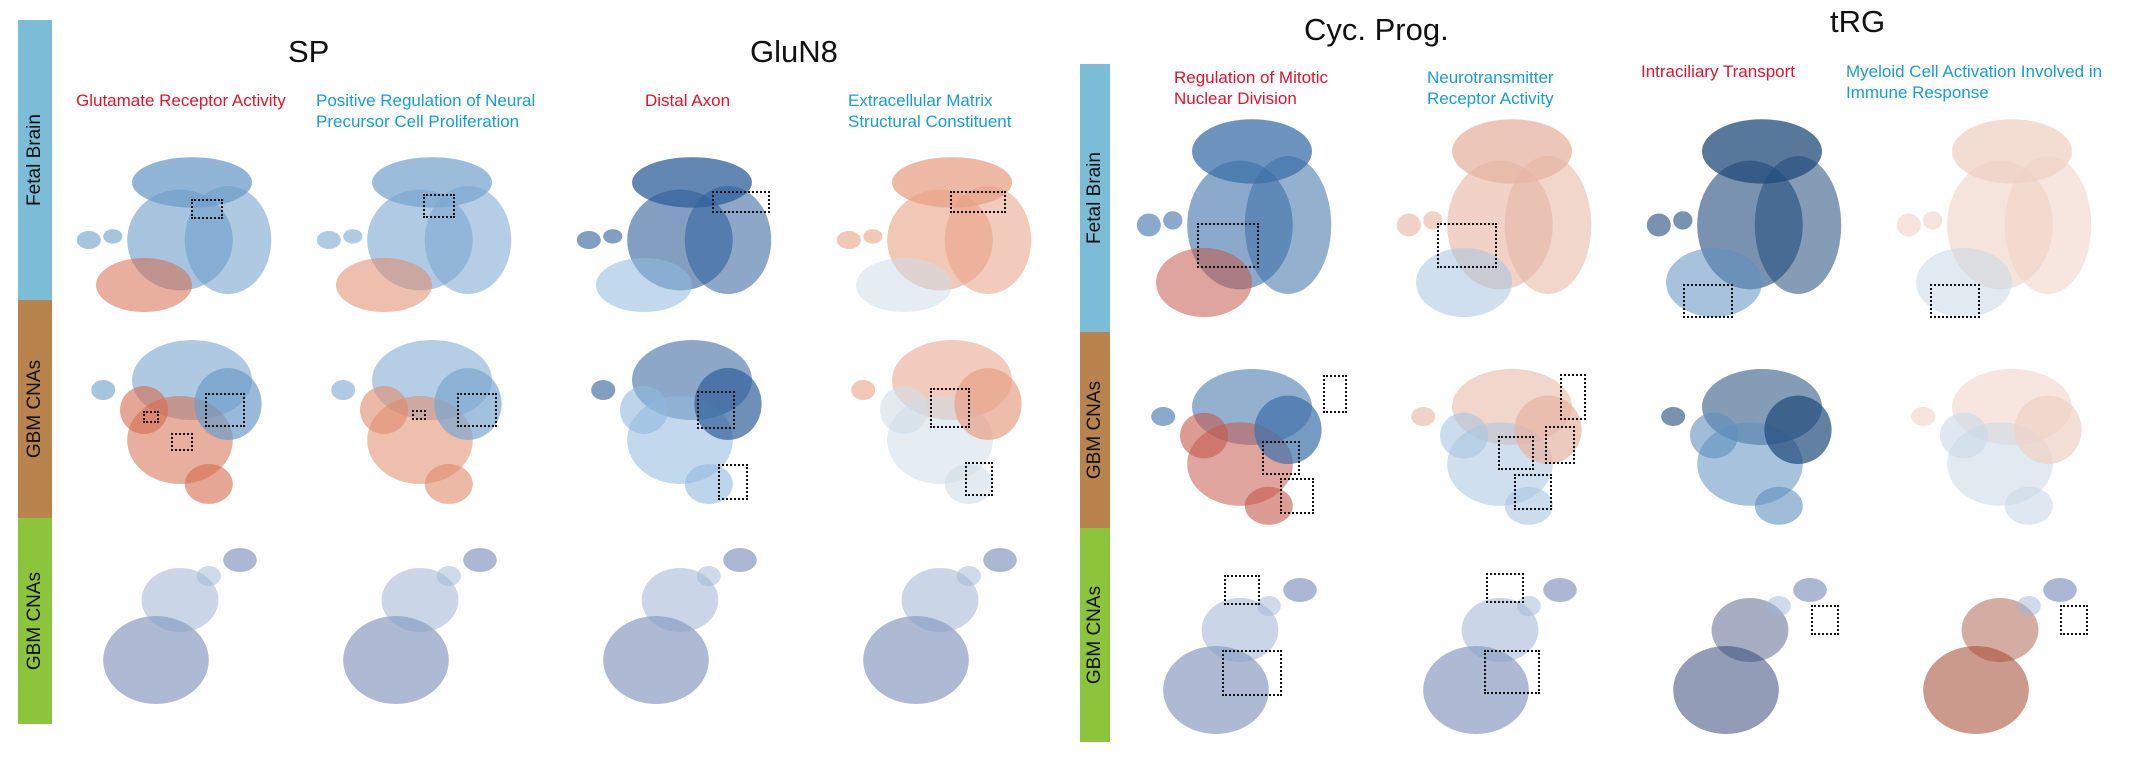 The image size is (2148, 768). Describe the element at coordinates (1490, 88) in the screenshot. I see `column-title: Neurotransmitter Receptor Activity` at that location.